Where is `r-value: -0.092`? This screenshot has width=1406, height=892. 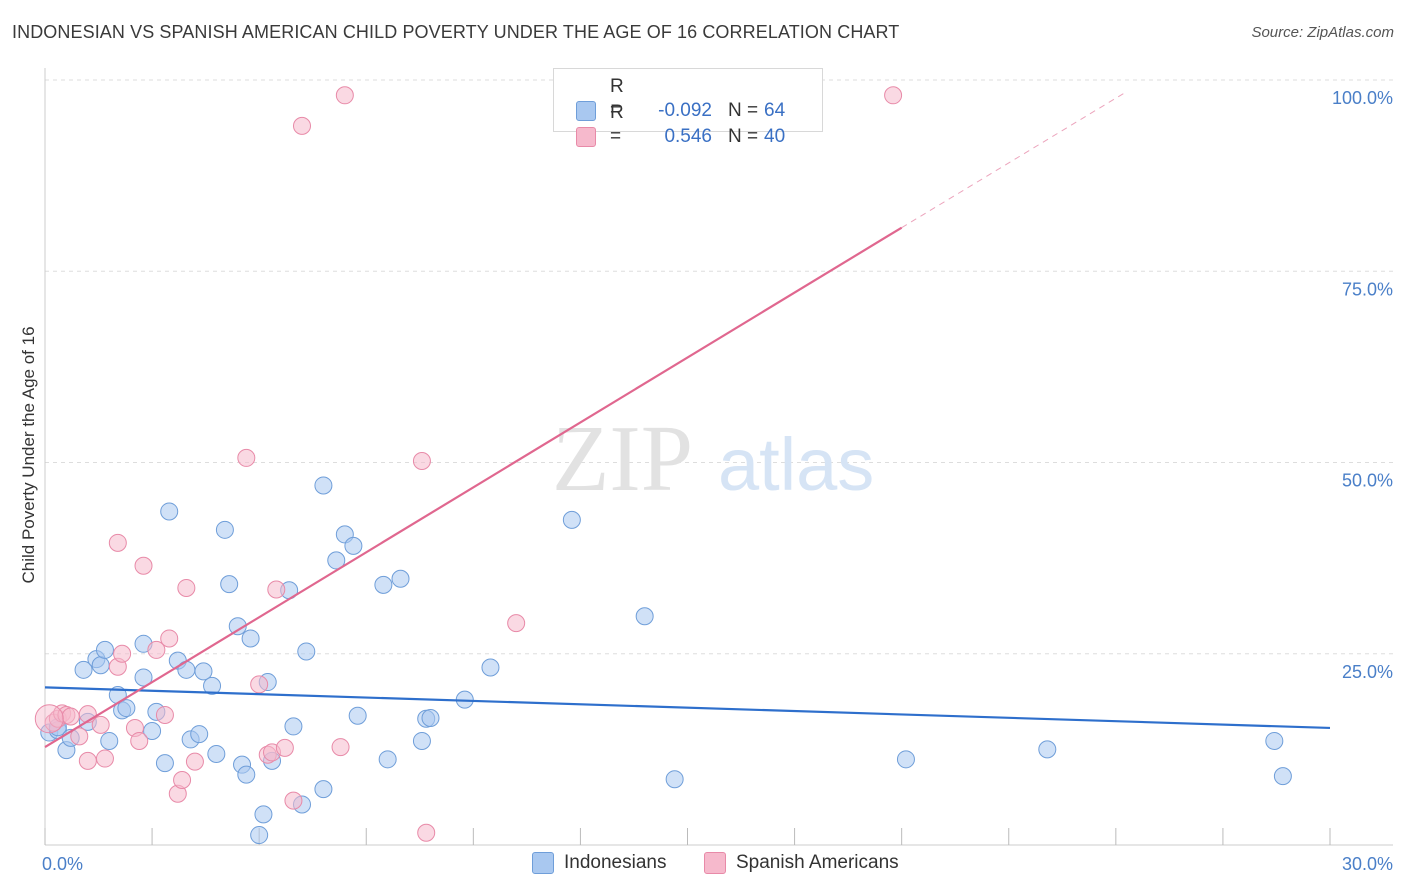 r-value: -0.092 is located at coordinates (685, 110).